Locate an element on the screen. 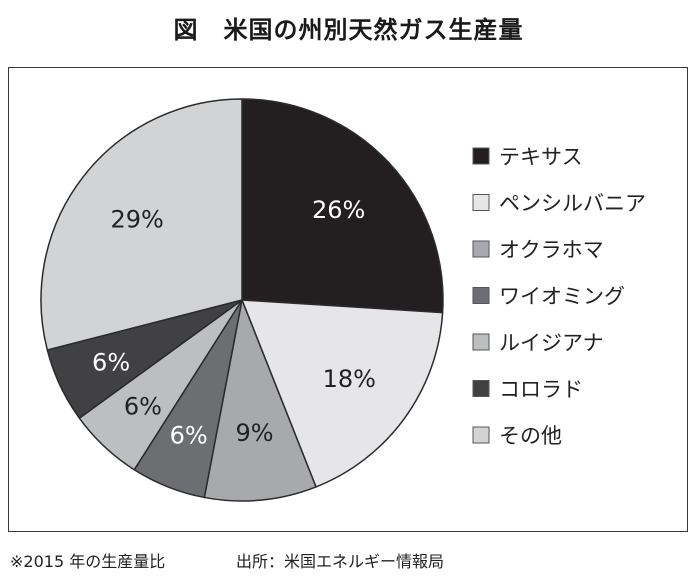 This screenshot has width=697, height=588. legend-item: ワイオミング is located at coordinates (548, 297).